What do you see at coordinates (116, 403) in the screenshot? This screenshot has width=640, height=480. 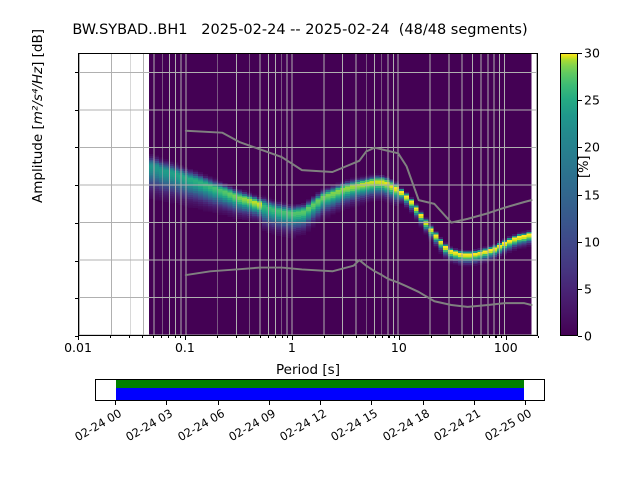 I see `timeline-tick-mark` at bounding box center [116, 403].